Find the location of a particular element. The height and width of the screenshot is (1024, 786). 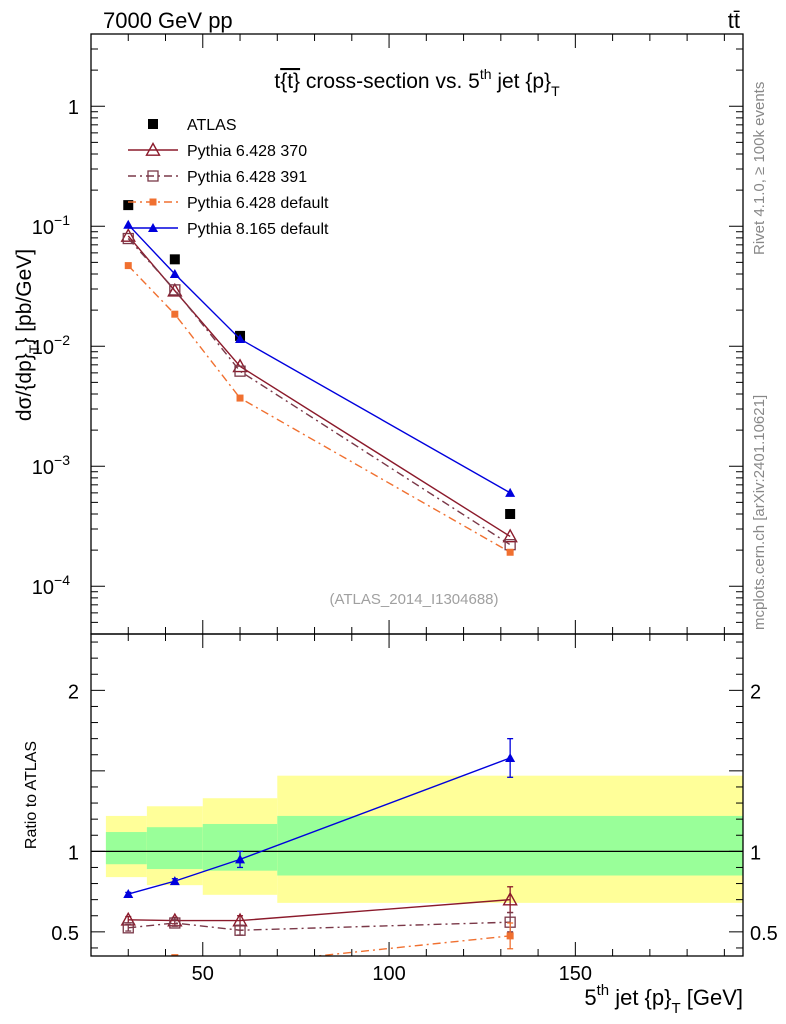

xlabel-post: [GeV] is located at coordinates (712, 997).